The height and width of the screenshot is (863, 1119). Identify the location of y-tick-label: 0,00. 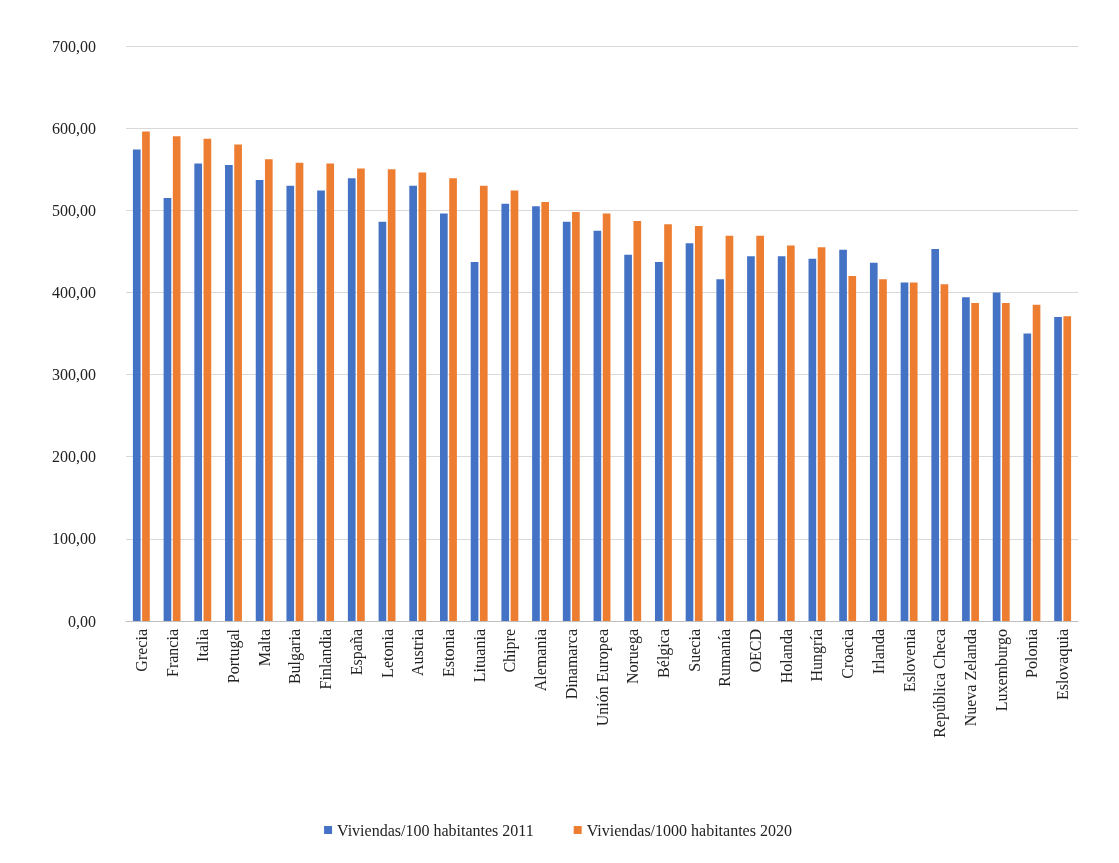
(82, 621).